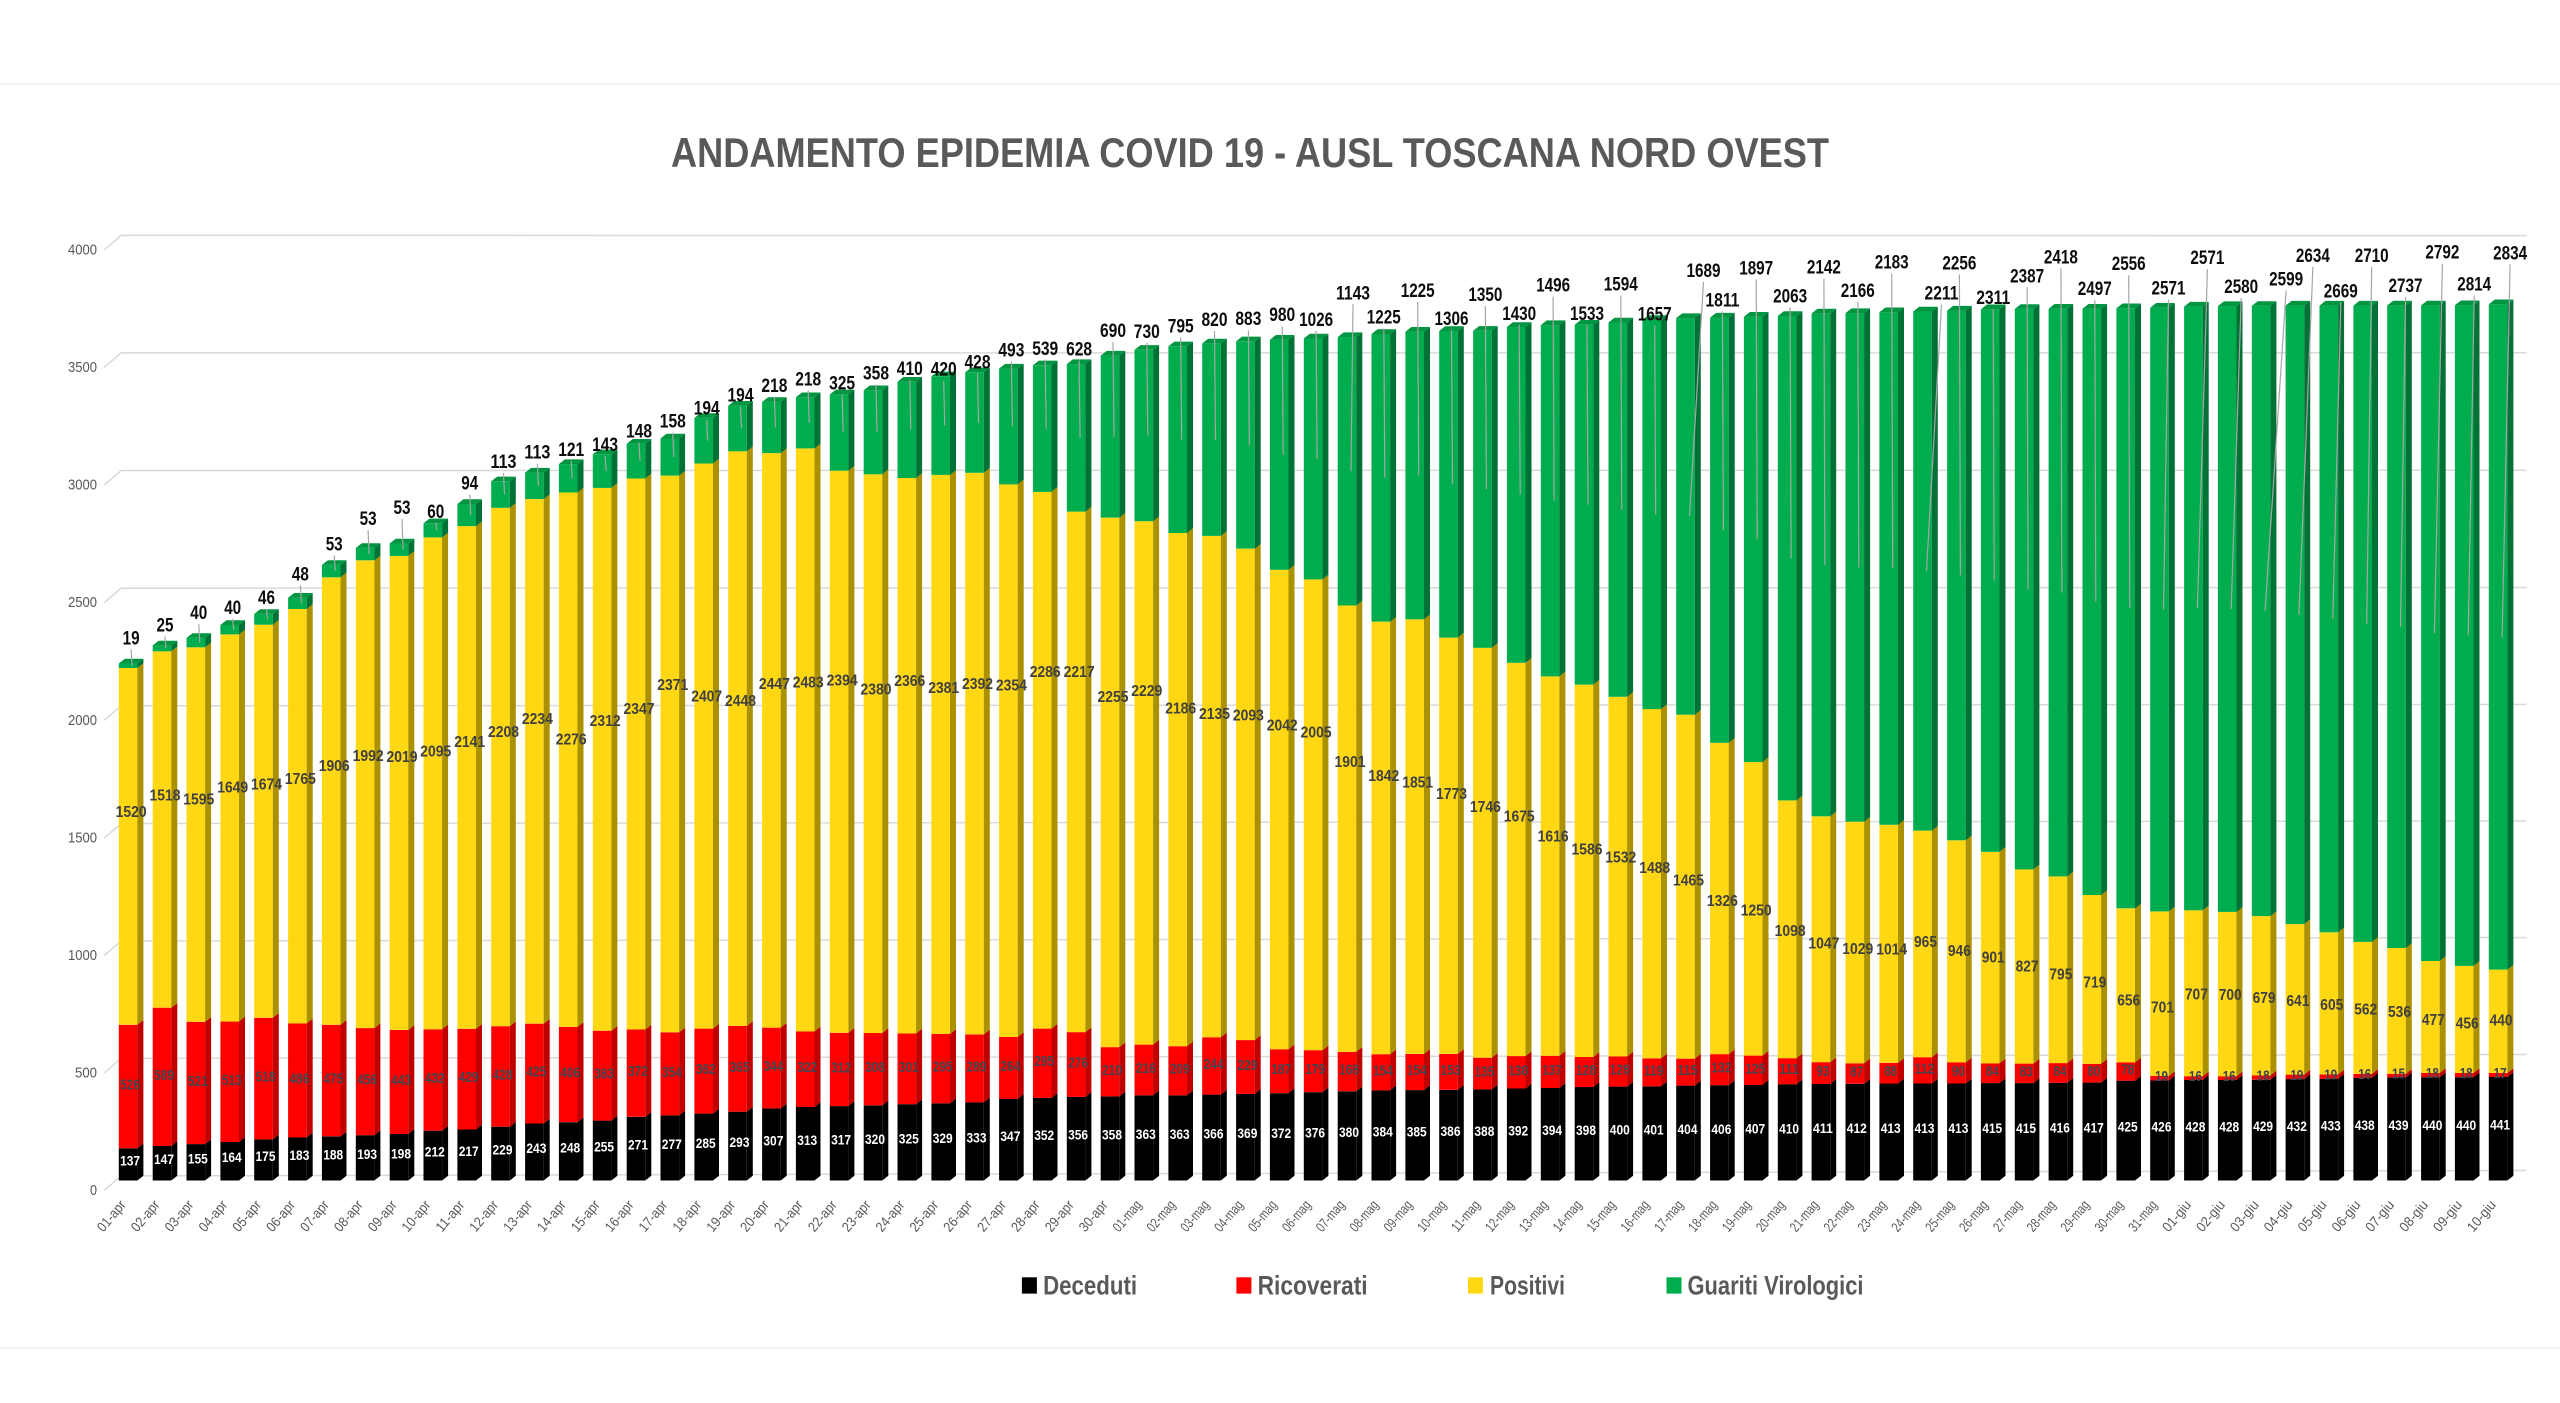 The image size is (2560, 1403). What do you see at coordinates (2127, 1071) in the screenshot?
I see `svg-text: 78` at bounding box center [2127, 1071].